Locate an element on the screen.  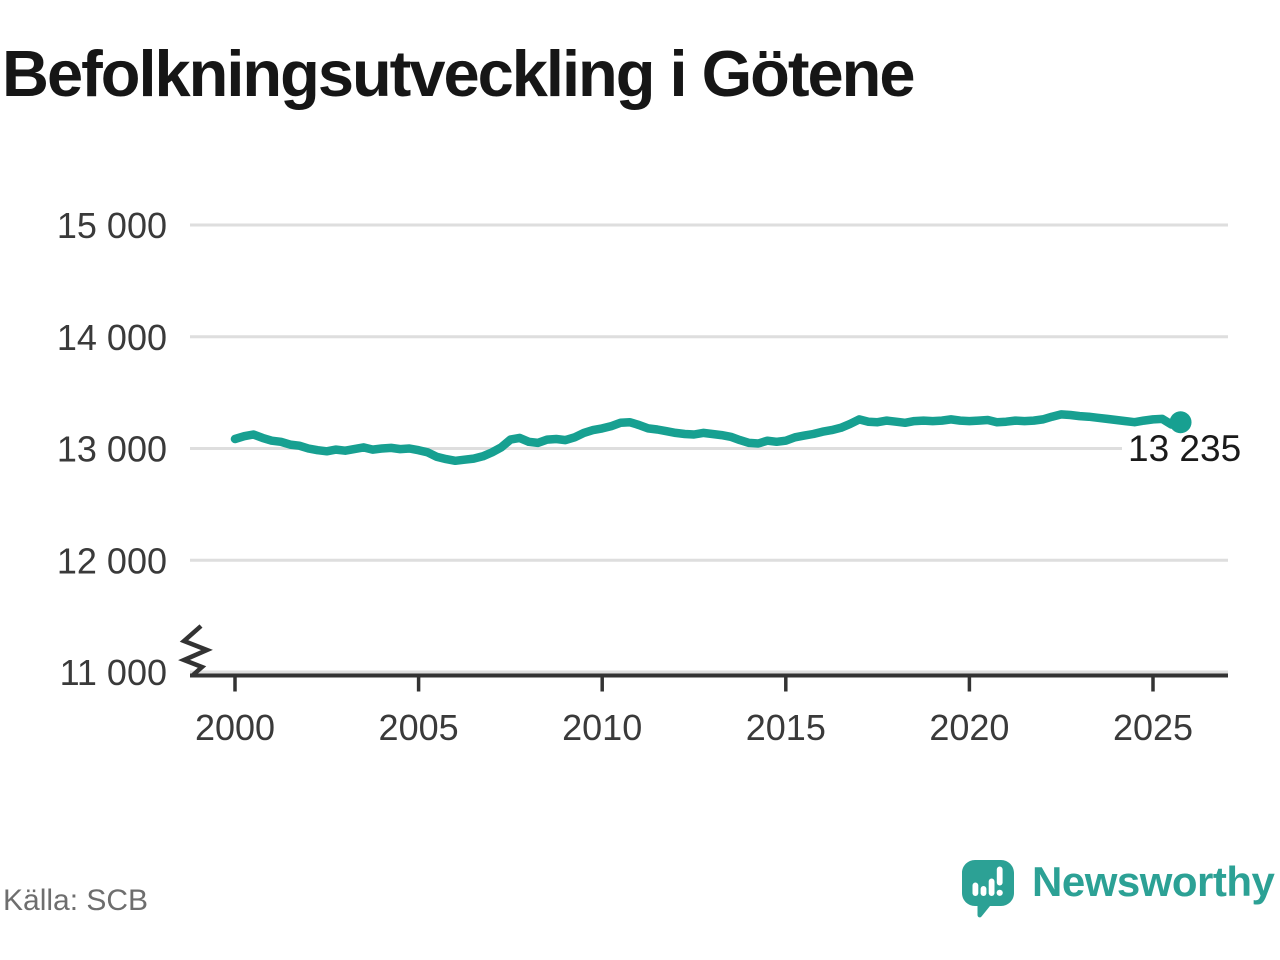
x-tick-label-2000: 2000 is located at coordinates (235, 727).